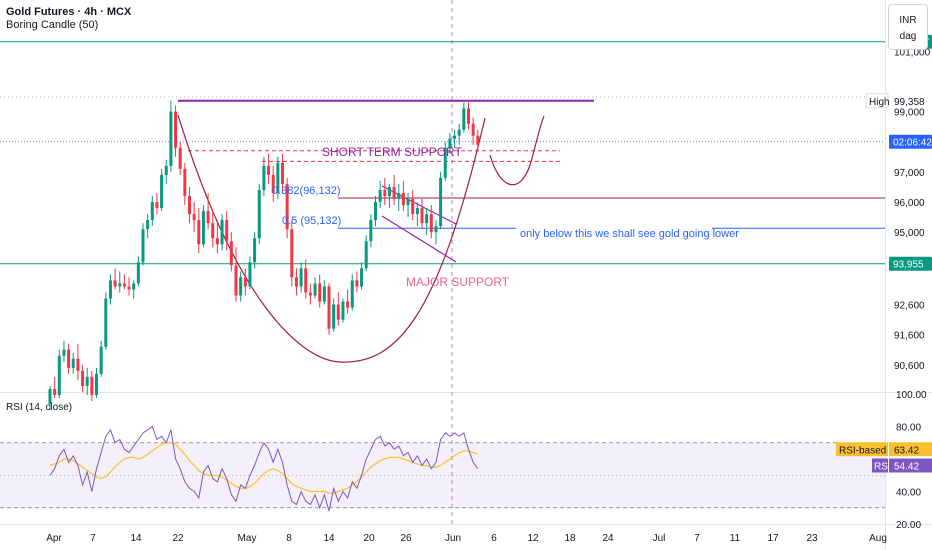  I want to click on price-tag-blue, so click(910, 141).